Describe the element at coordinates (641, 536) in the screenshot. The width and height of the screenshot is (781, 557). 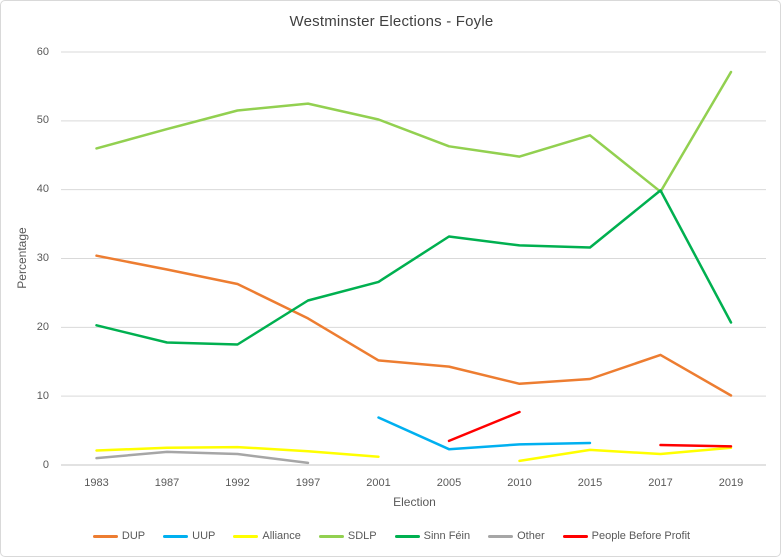
I see `legend-label-people-before-profit: People Before Profit` at that location.